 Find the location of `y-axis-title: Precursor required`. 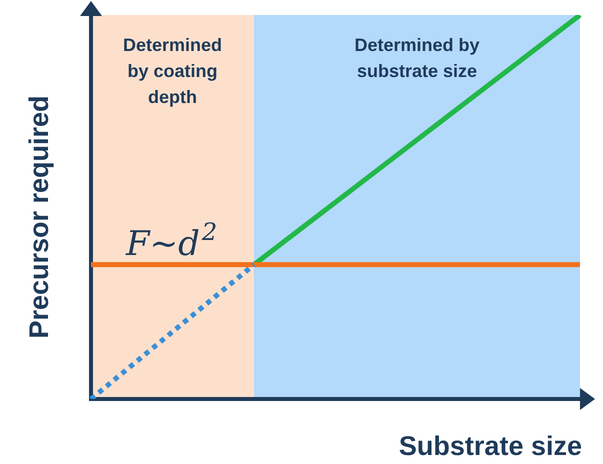

y-axis-title: Precursor required is located at coordinates (39, 217).